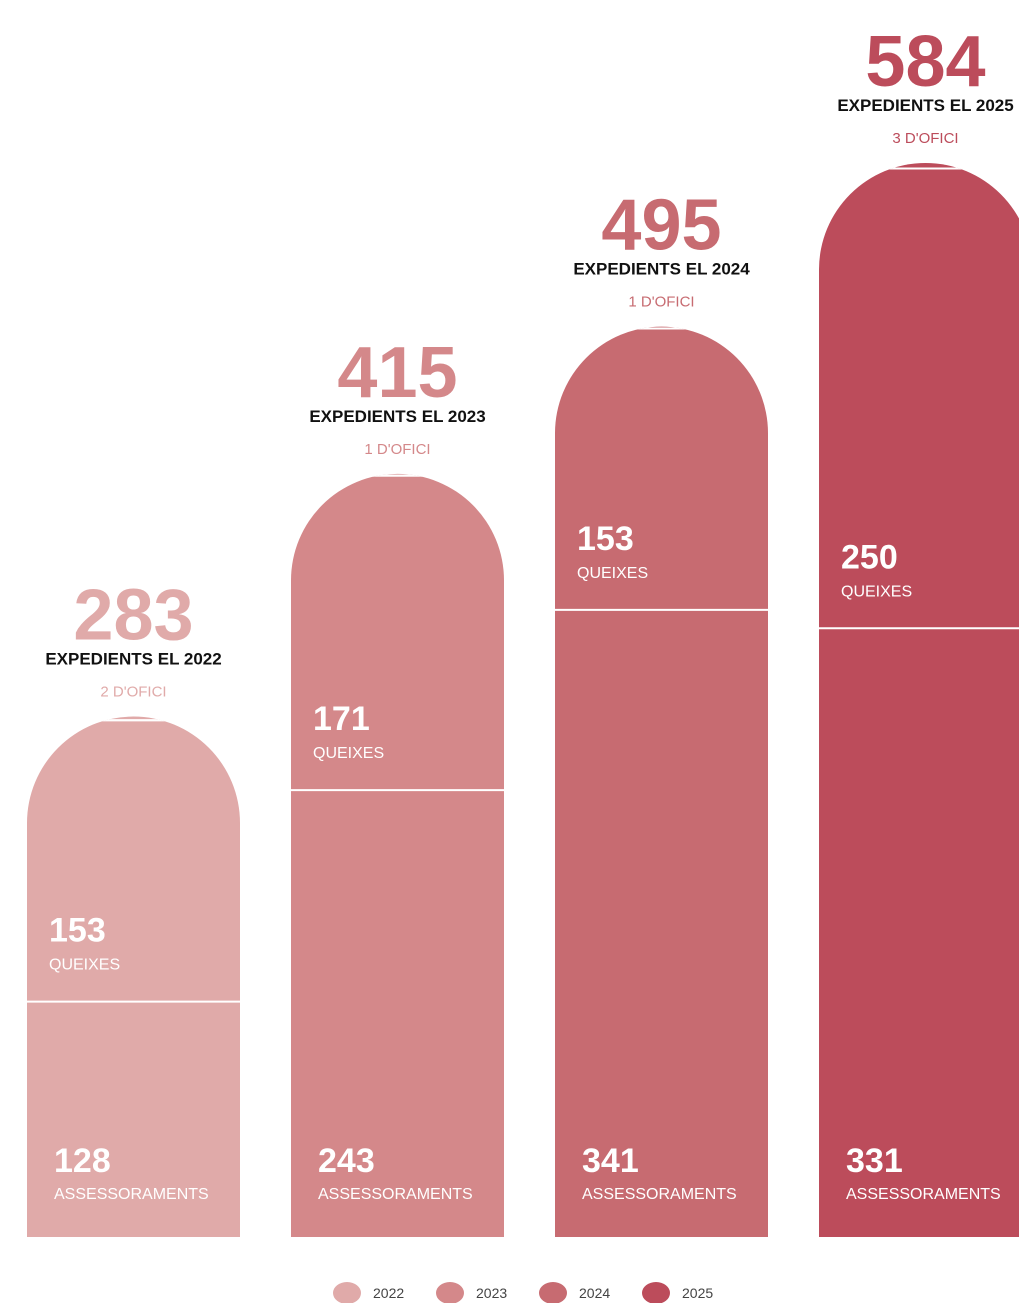  What do you see at coordinates (346, 1161) in the screenshot?
I see `segment-value: 243` at bounding box center [346, 1161].